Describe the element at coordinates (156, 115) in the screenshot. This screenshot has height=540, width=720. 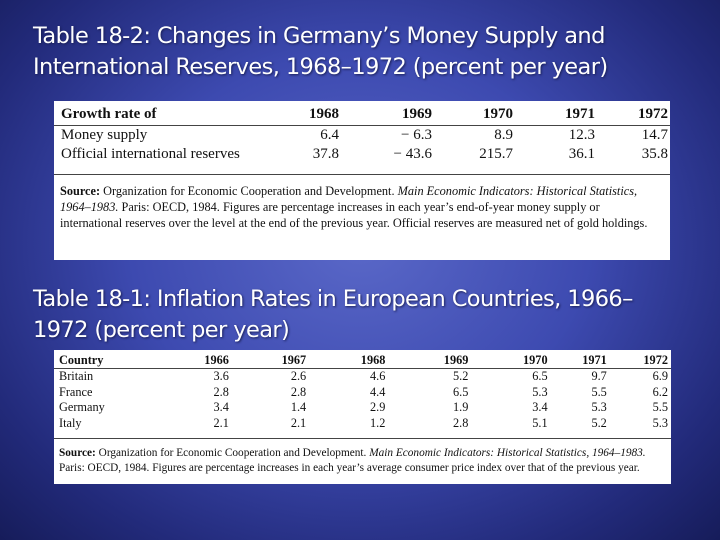
I see `column-header: Growth rate of` at that location.